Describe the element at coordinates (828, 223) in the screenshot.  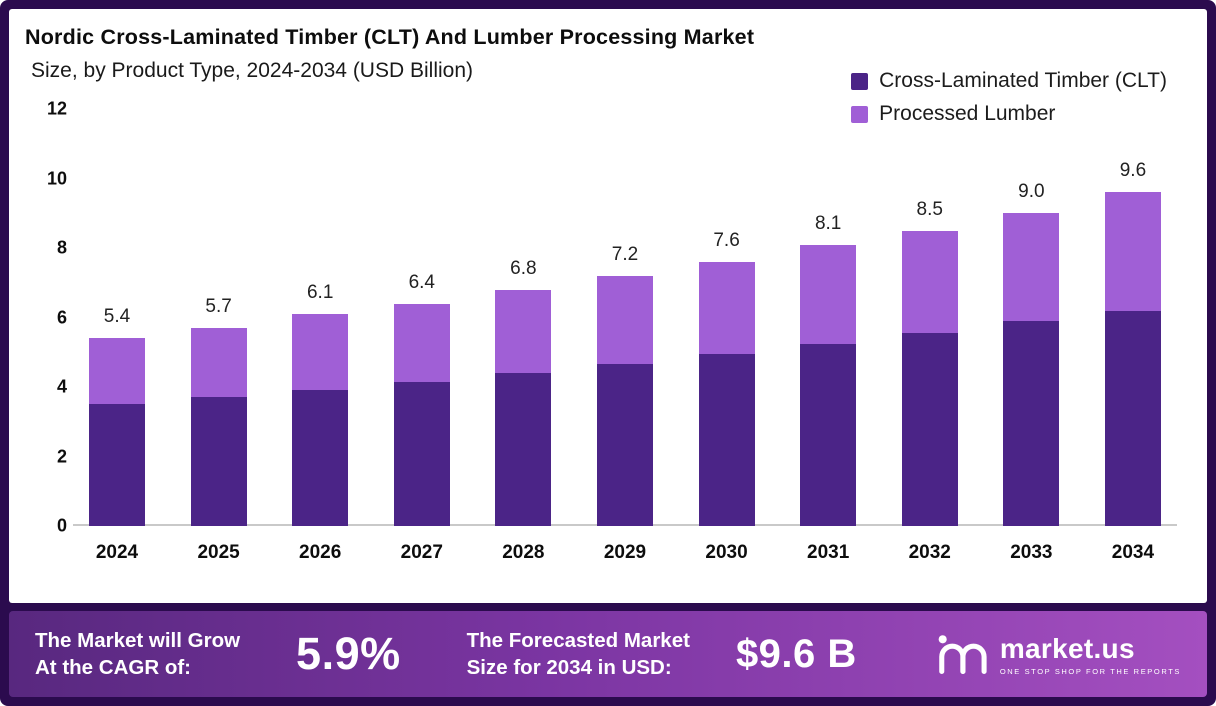
I see `bar-total-label: 8.1` at that location.